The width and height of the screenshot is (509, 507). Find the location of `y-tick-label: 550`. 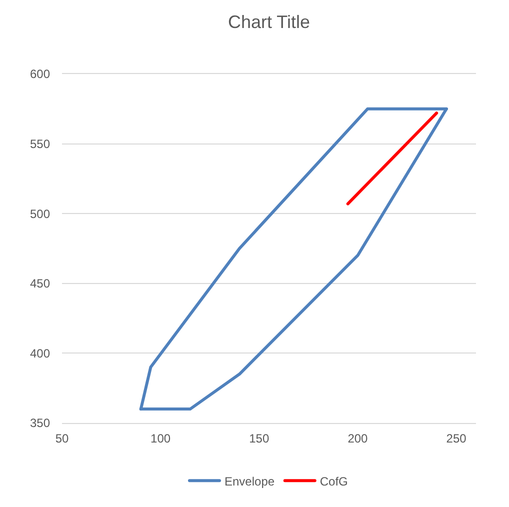

y-tick-label: 550 is located at coordinates (40, 144).